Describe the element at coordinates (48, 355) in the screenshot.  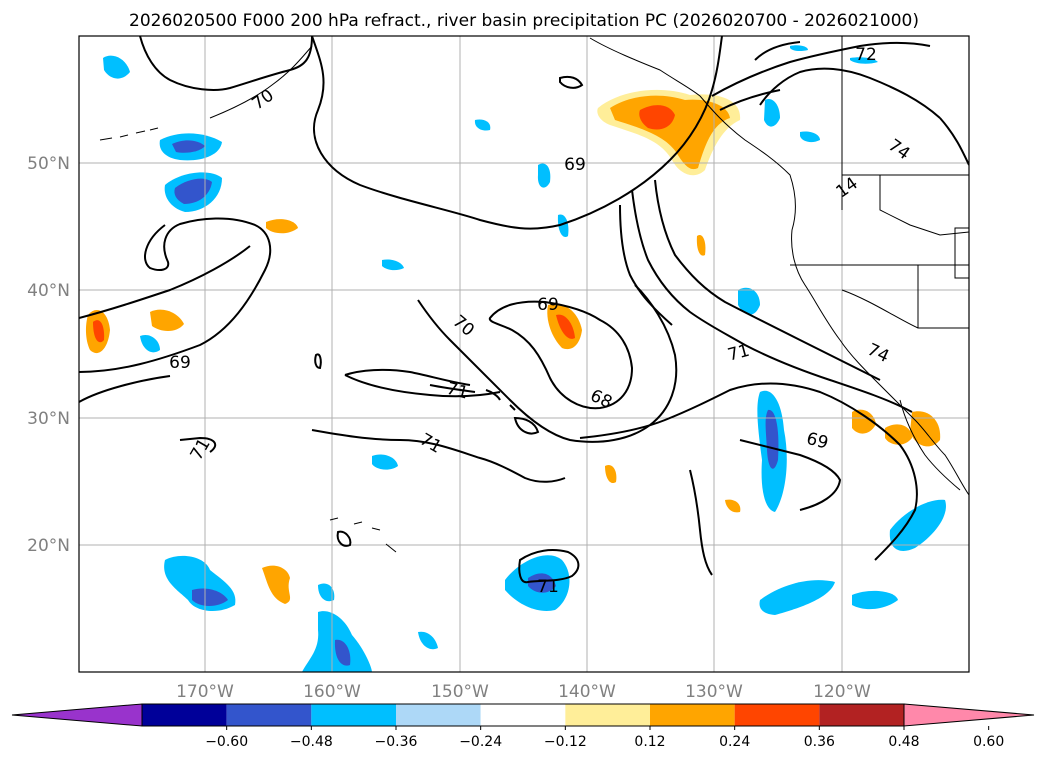
I see `latitude-labels: 50°N 40°N 30°N 20°N` at that location.